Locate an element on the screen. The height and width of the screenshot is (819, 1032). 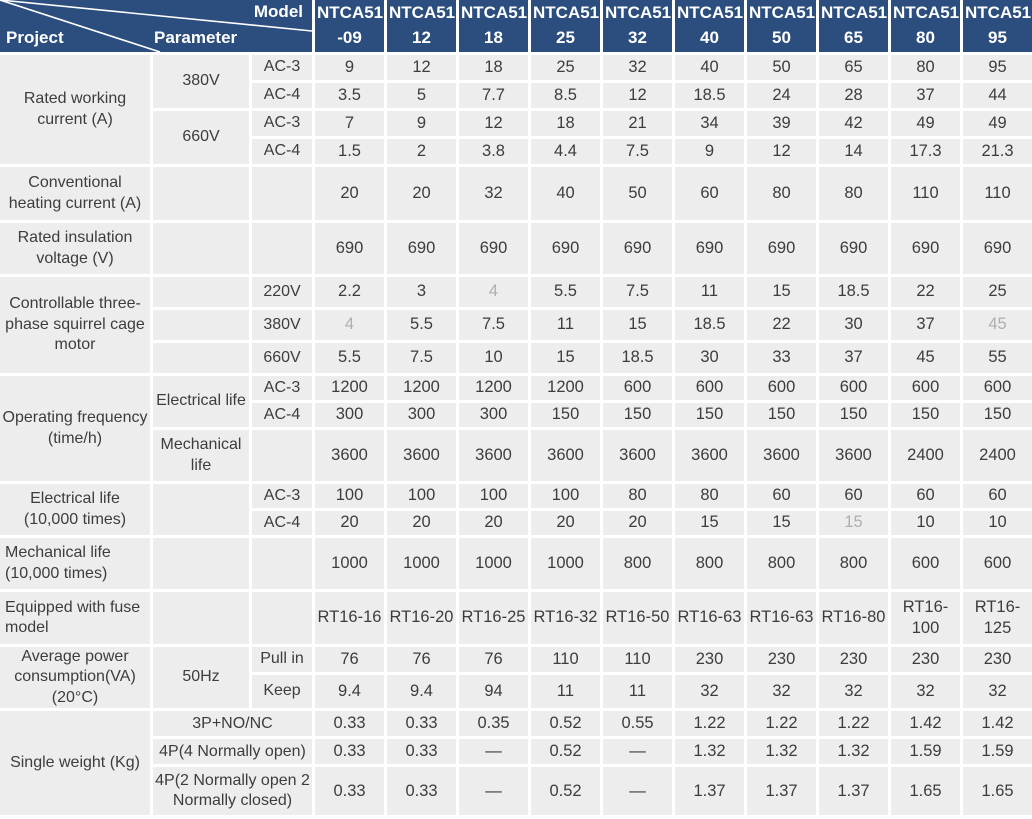
value-cell: 7.5 is located at coordinates (493, 325).